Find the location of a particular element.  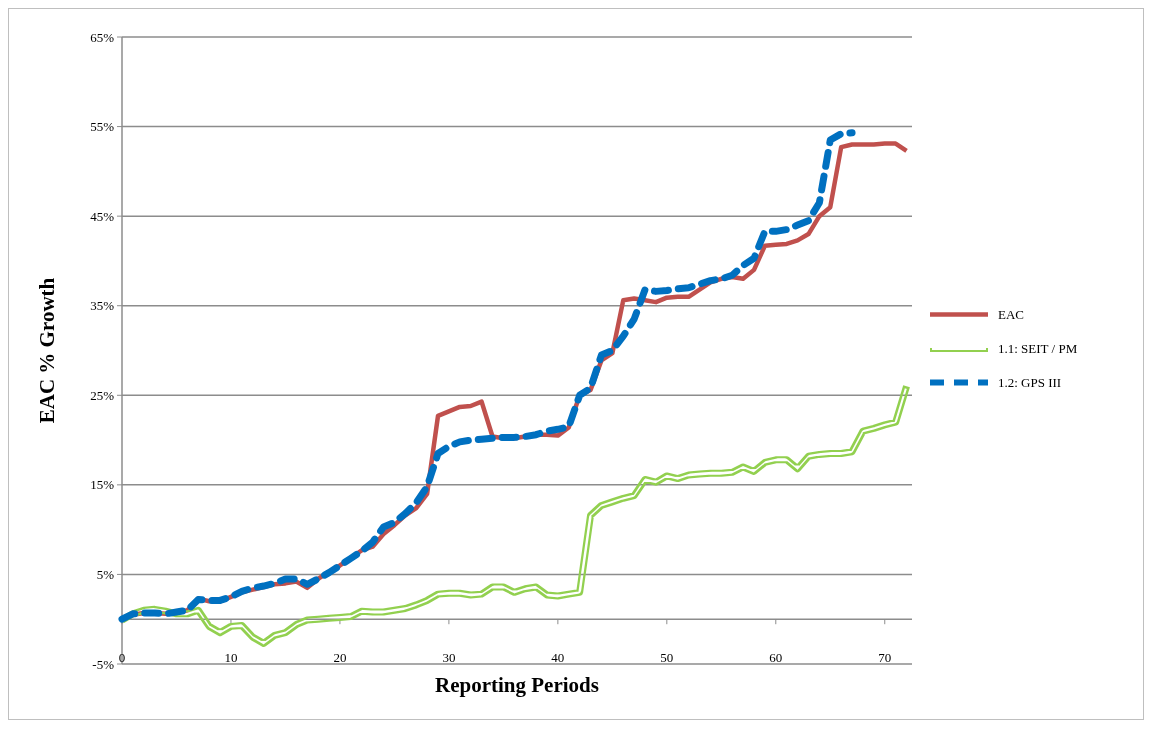

y-tick-label: 45% is located at coordinates (102, 216).